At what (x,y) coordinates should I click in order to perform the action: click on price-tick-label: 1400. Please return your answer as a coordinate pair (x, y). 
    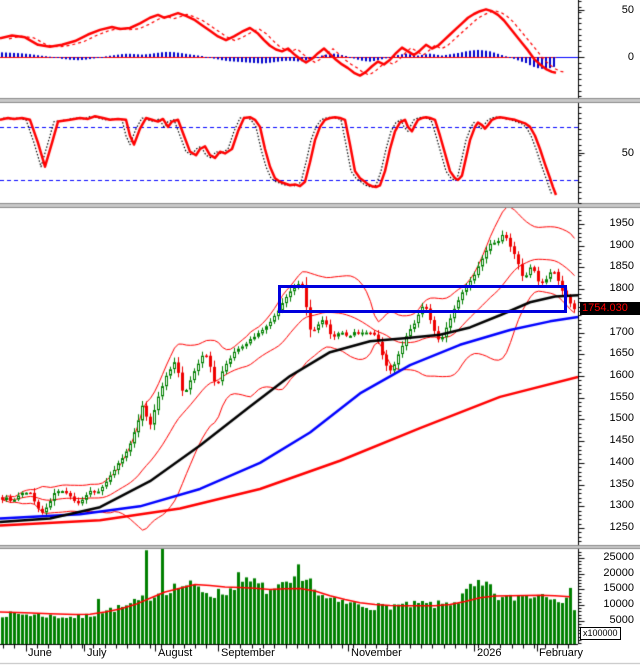
    Looking at the image, I should click on (621, 461).